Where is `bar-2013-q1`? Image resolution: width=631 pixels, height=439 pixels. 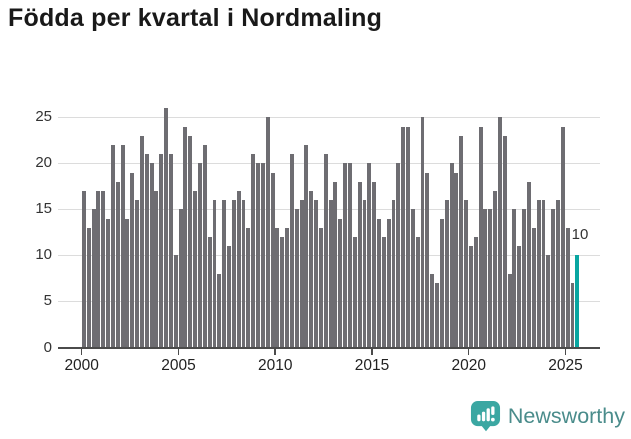
bar-2013-q1 is located at coordinates (335, 264).